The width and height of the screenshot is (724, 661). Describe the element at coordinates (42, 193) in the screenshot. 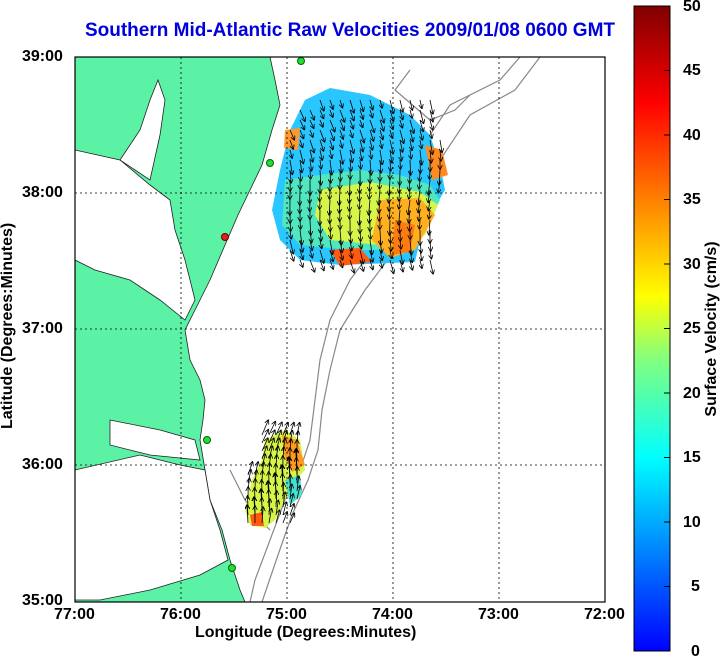

I see `y-tick-label: 38:00` at that location.